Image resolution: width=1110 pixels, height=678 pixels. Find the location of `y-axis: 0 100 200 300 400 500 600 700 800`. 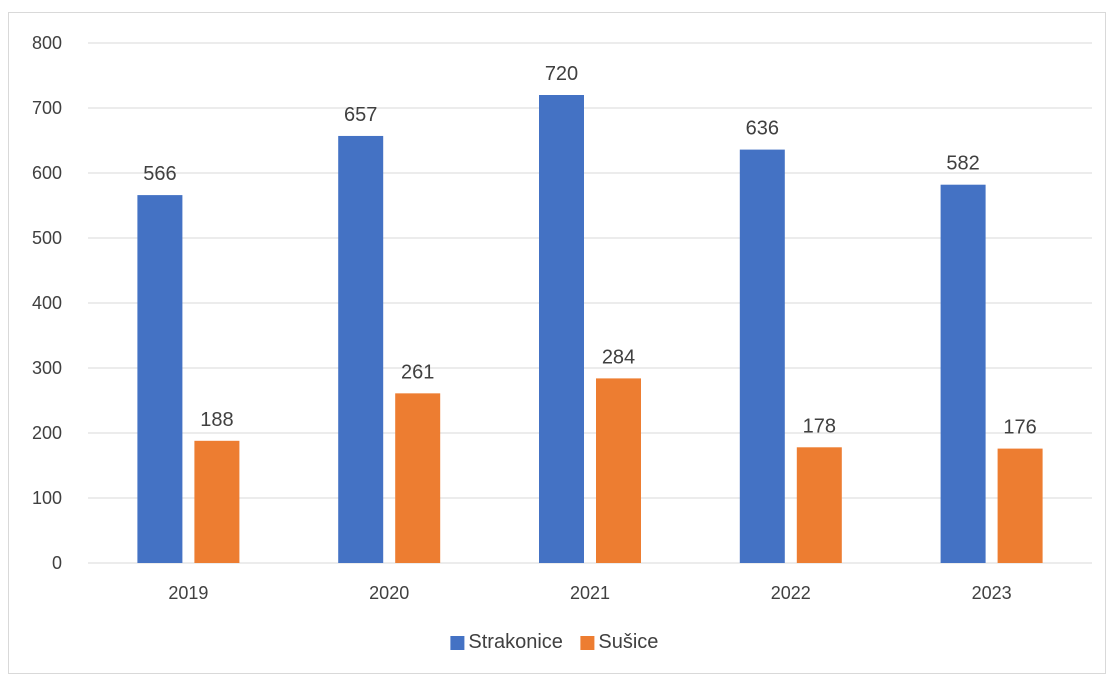

y-axis: 0 100 200 300 400 500 600 700 800 is located at coordinates (47, 303).